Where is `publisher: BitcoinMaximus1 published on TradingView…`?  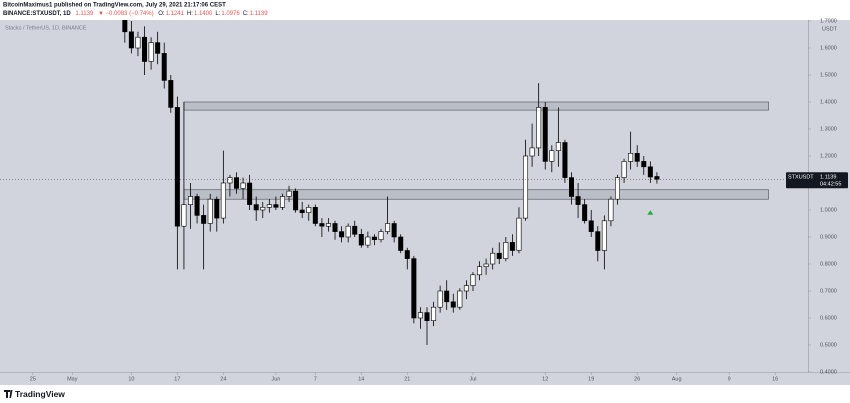 publisher: BitcoinMaximus1 published on TradingView… is located at coordinates (114, 6).